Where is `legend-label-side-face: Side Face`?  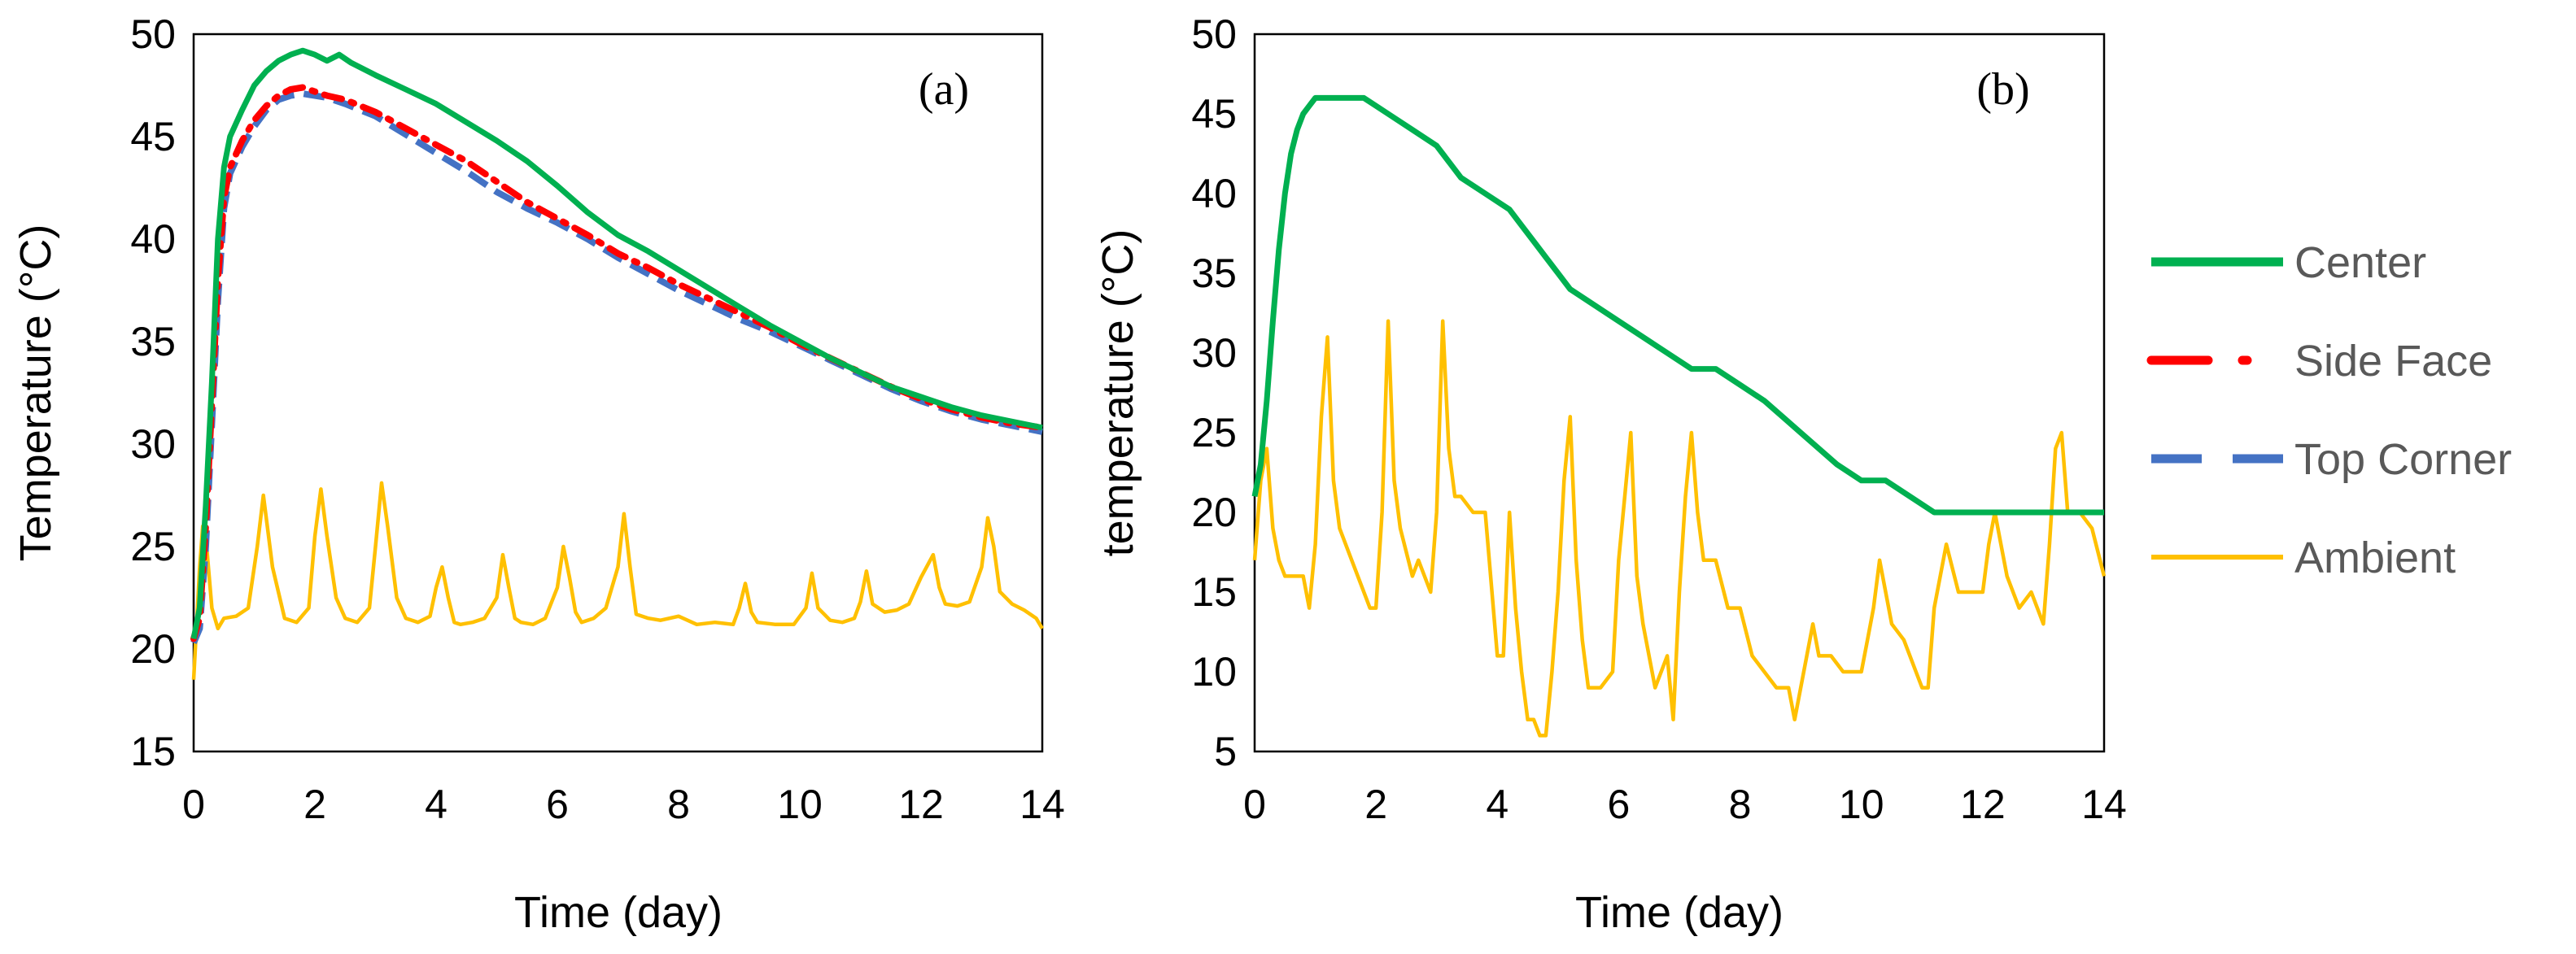
legend-label-side-face: Side Face is located at coordinates (2393, 361).